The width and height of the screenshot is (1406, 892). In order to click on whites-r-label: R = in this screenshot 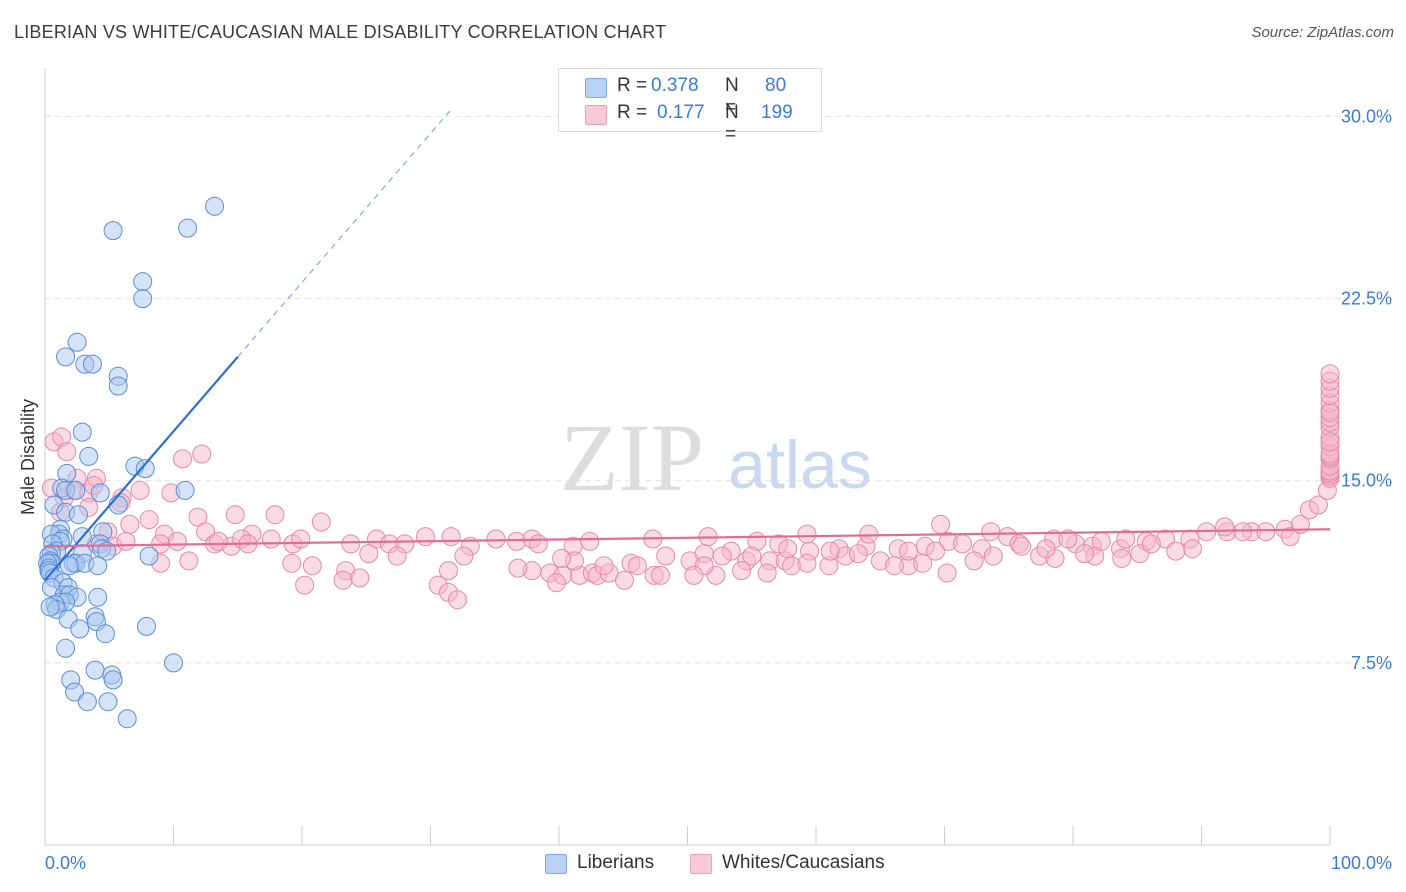, I will do `click(632, 112)`.